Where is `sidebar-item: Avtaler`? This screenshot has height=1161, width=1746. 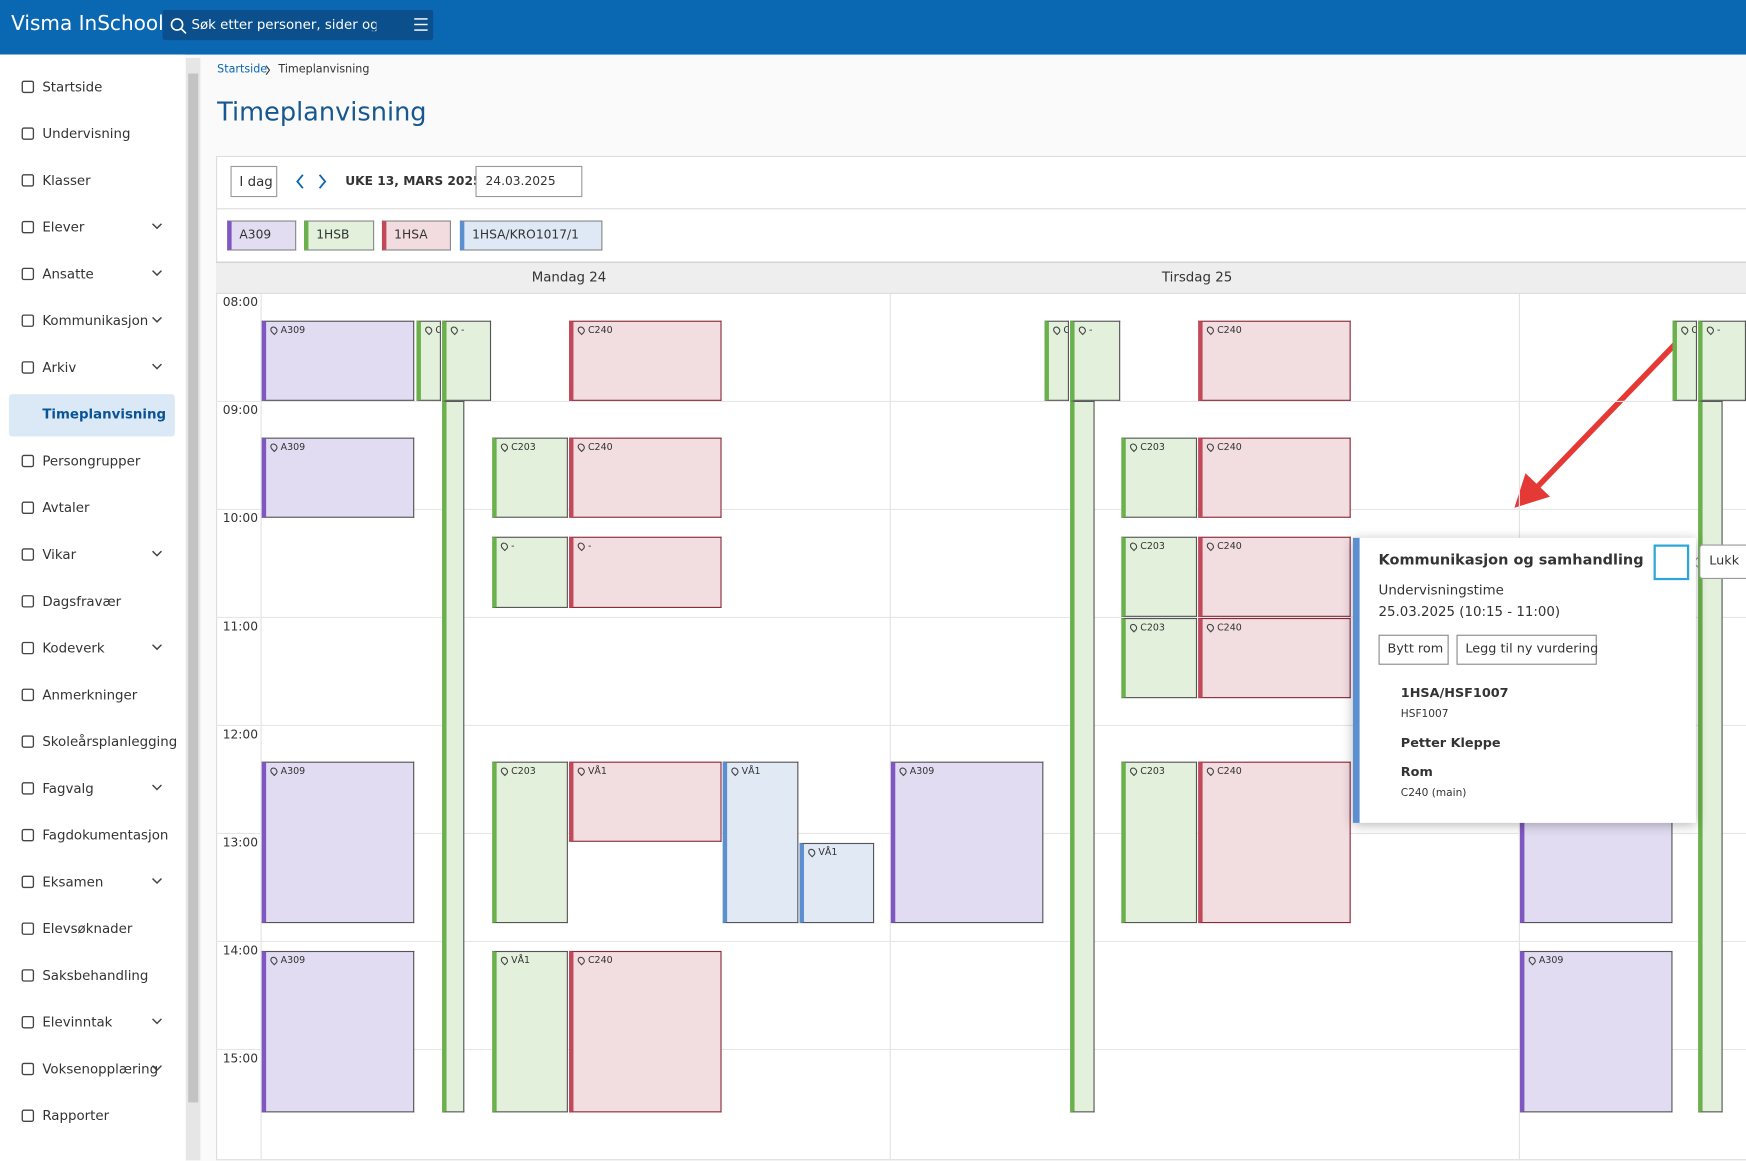
sidebar-item: Avtaler is located at coordinates (66, 507).